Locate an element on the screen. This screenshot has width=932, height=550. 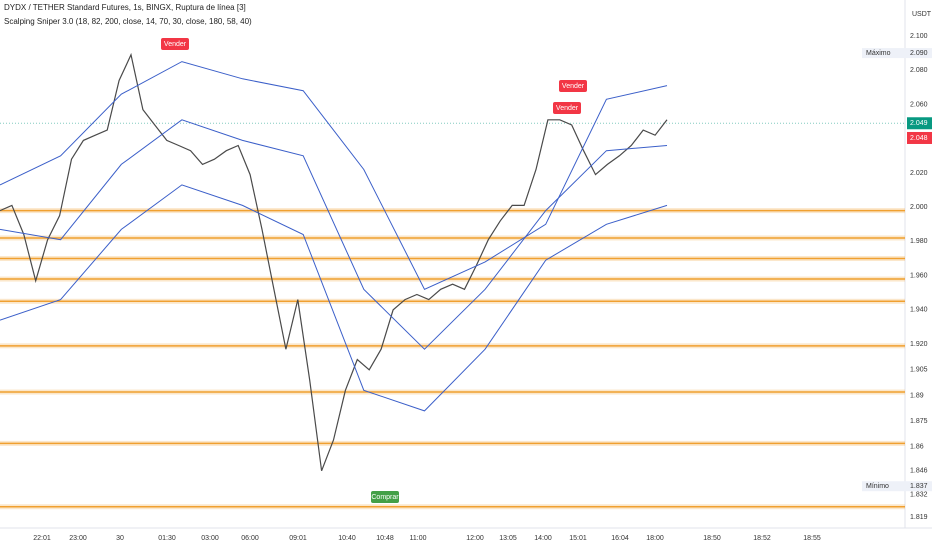
x-tick-label: 18:50 is located at coordinates (712, 538).